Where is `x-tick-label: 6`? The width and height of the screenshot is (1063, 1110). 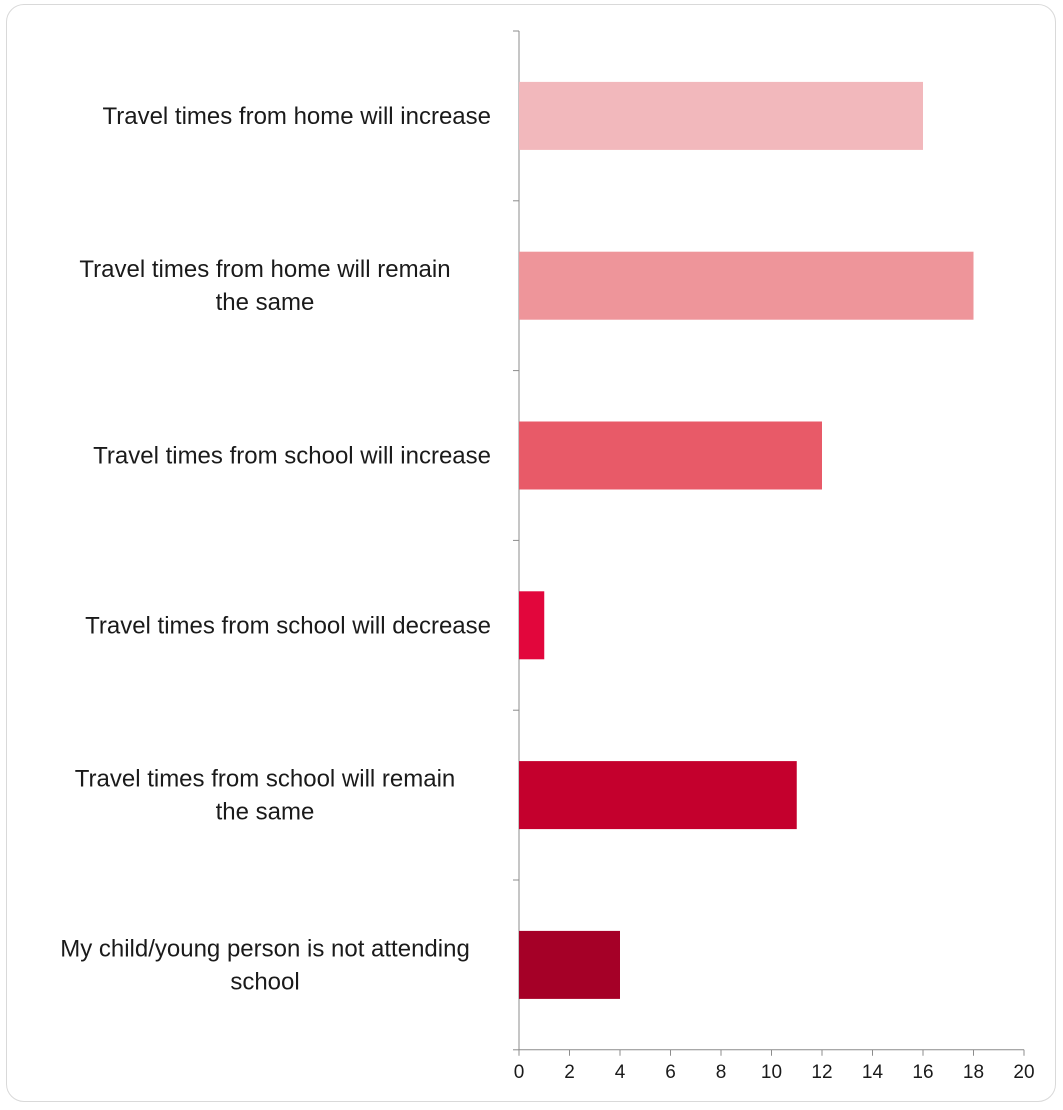 x-tick-label: 6 is located at coordinates (670, 1072).